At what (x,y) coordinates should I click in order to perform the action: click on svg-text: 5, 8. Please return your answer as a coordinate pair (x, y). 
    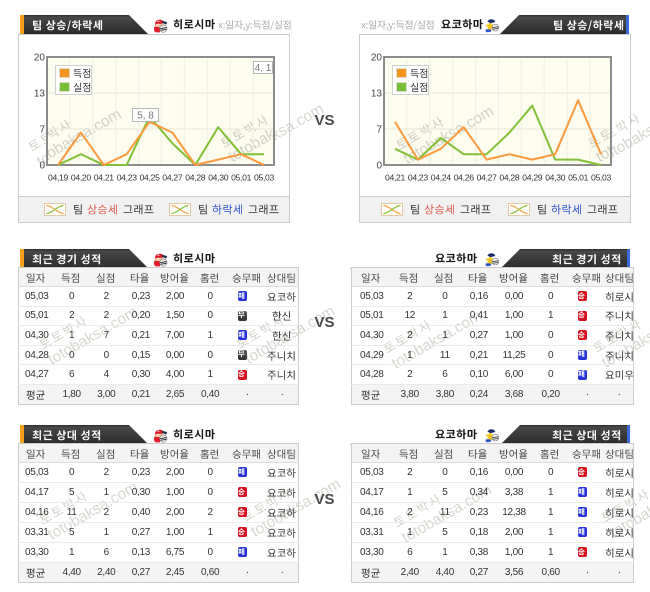
    Looking at the image, I should click on (145, 116).